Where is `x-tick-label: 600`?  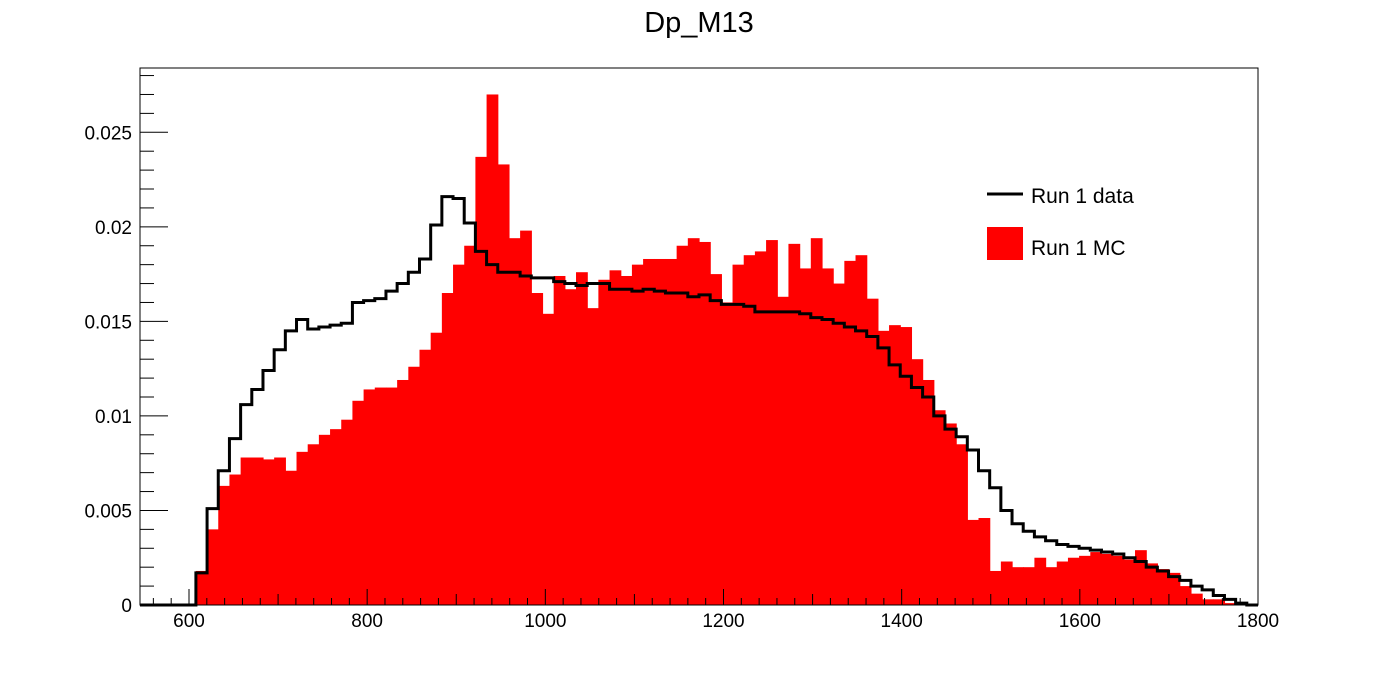 x-tick-label: 600 is located at coordinates (189, 621).